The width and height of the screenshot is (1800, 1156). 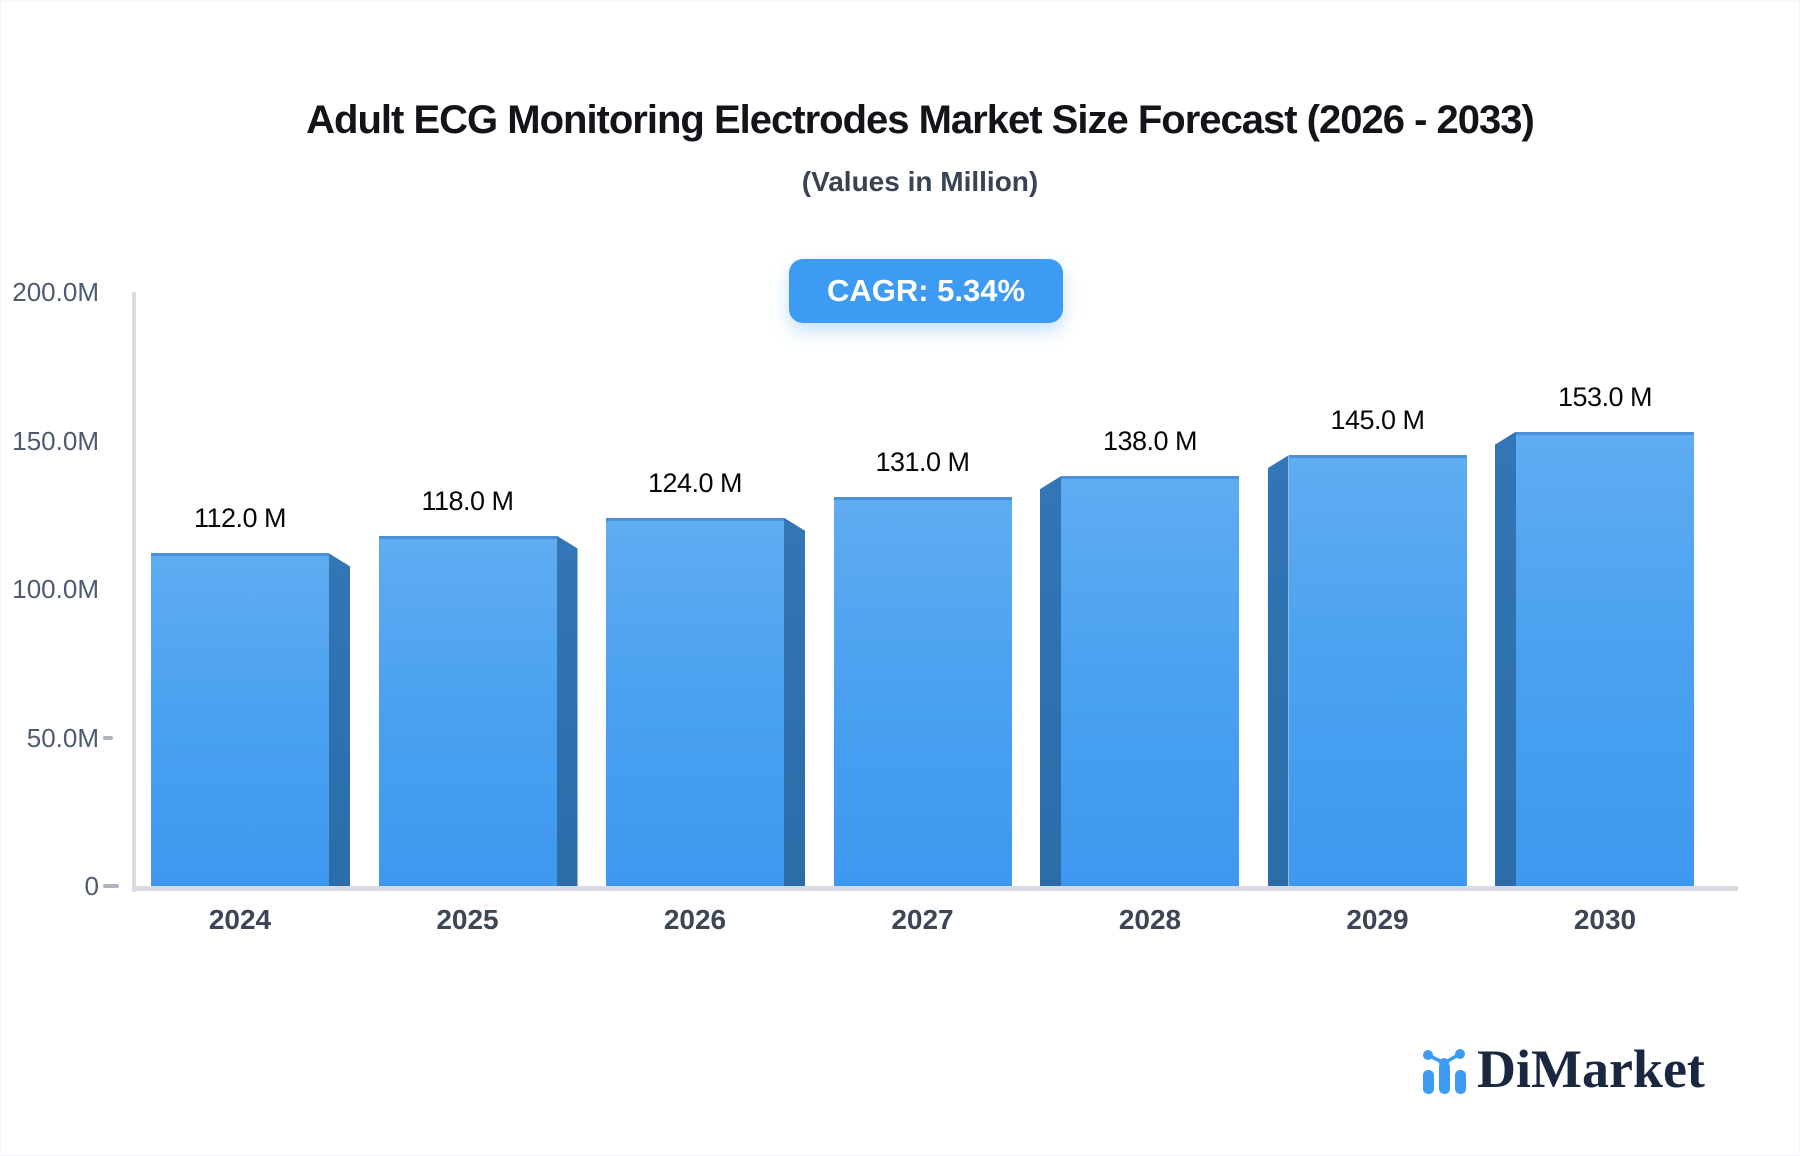 What do you see at coordinates (1377, 919) in the screenshot?
I see `x-tick-label: 2029` at bounding box center [1377, 919].